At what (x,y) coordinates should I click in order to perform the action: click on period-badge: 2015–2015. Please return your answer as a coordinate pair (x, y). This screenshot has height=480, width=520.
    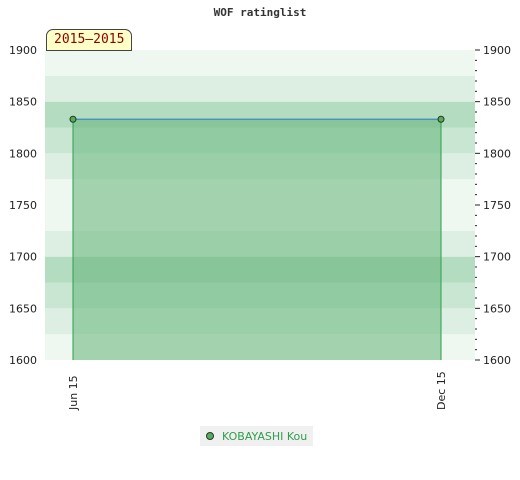
    Looking at the image, I should click on (89, 40).